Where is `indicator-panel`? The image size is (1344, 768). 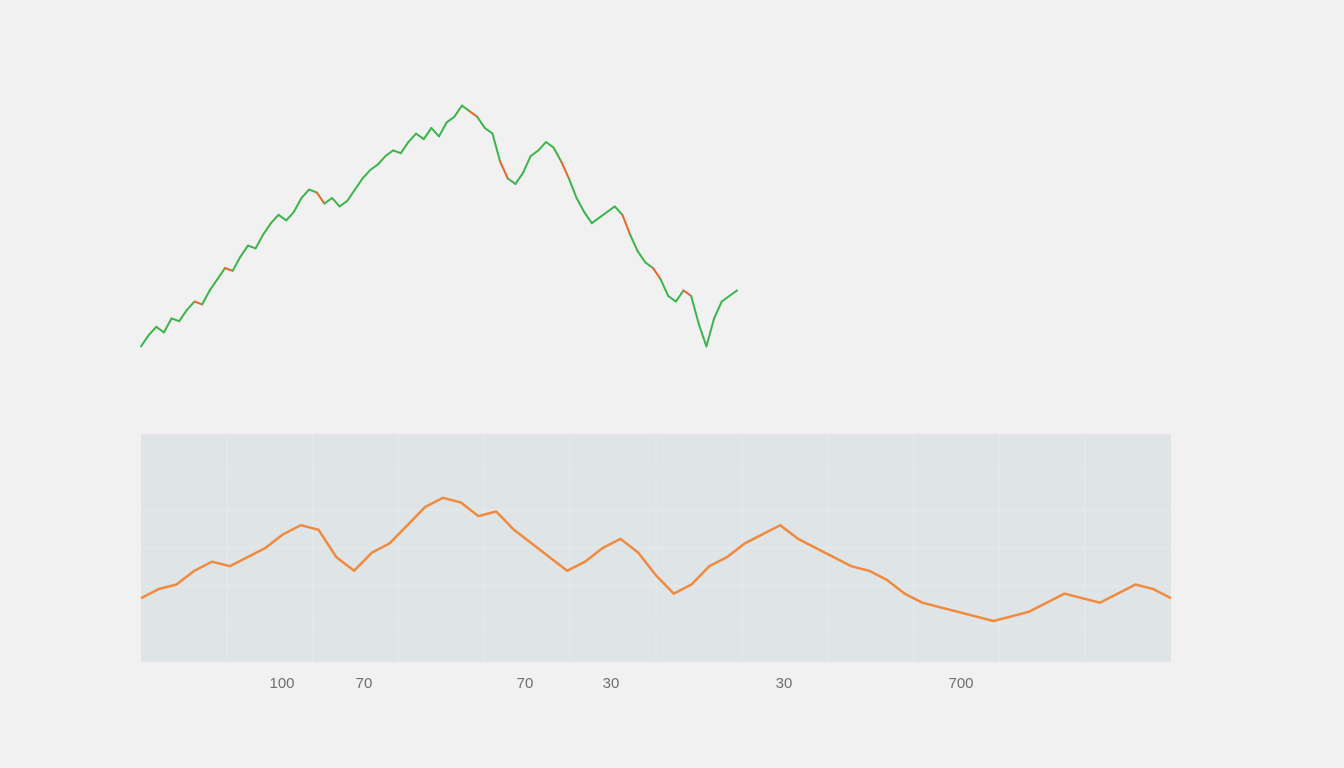
indicator-panel is located at coordinates (656, 559).